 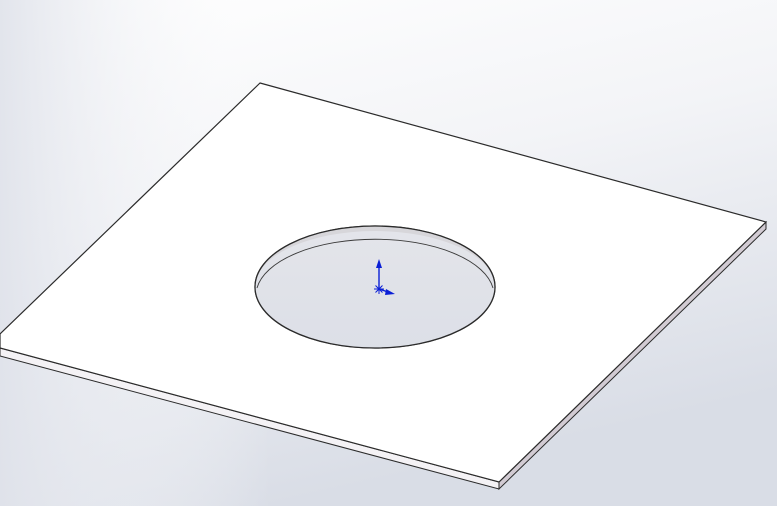 I want to click on hole-background, so click(x=375, y=287).